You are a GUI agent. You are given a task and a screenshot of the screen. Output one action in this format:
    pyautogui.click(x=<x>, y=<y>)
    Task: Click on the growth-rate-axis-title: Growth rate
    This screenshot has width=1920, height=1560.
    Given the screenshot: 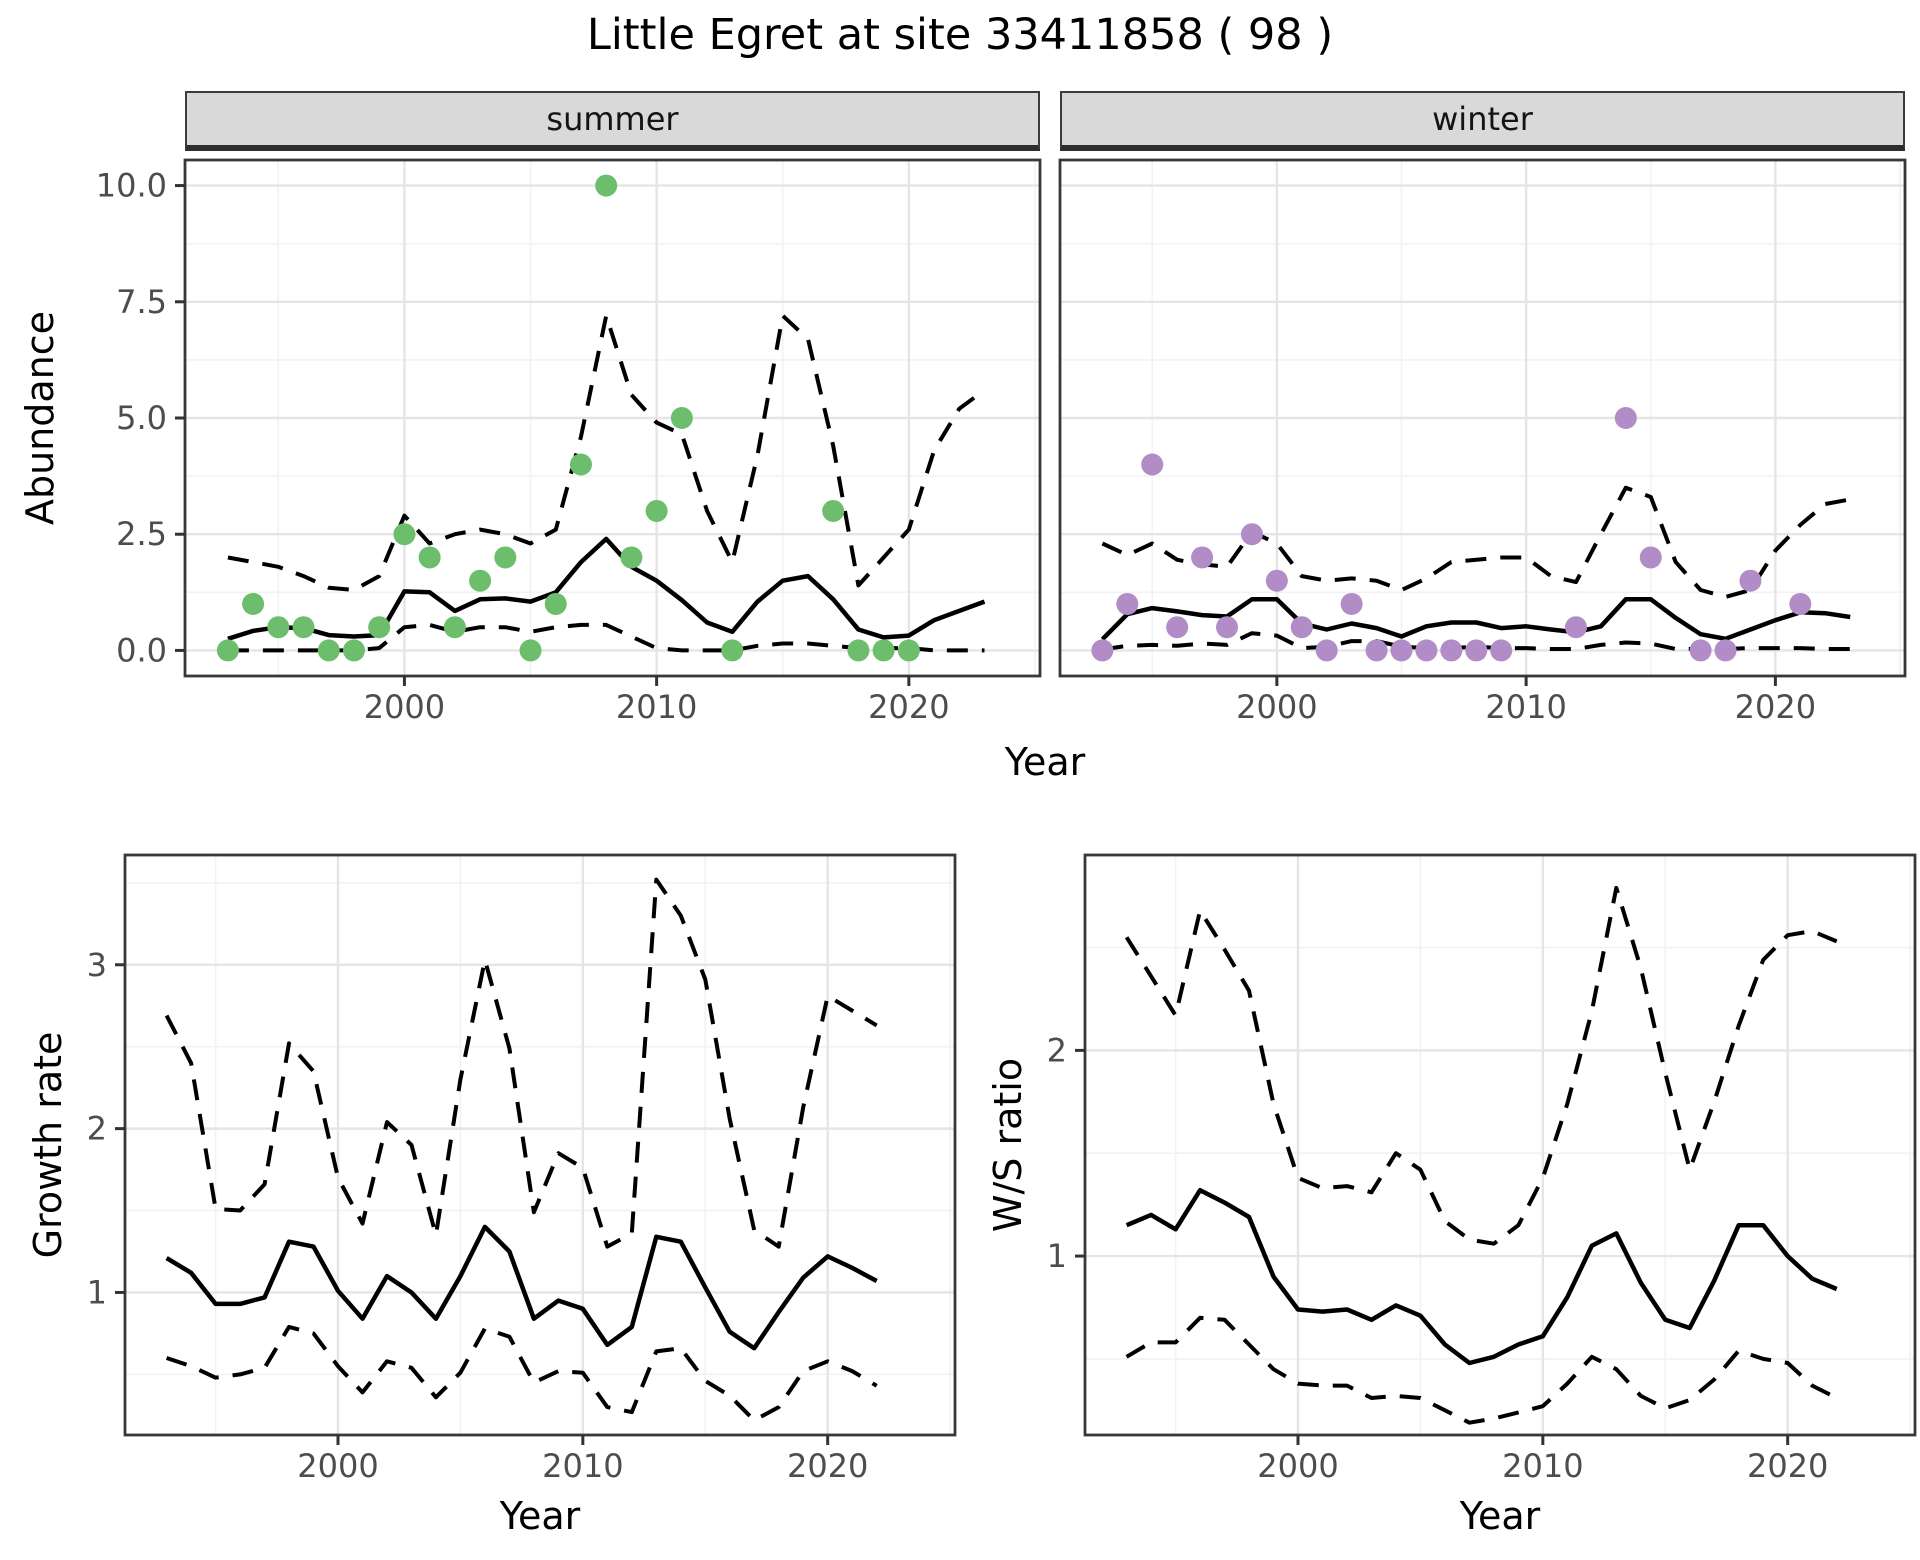 What is the action you would take?
    pyautogui.click(x=48, y=1145)
    